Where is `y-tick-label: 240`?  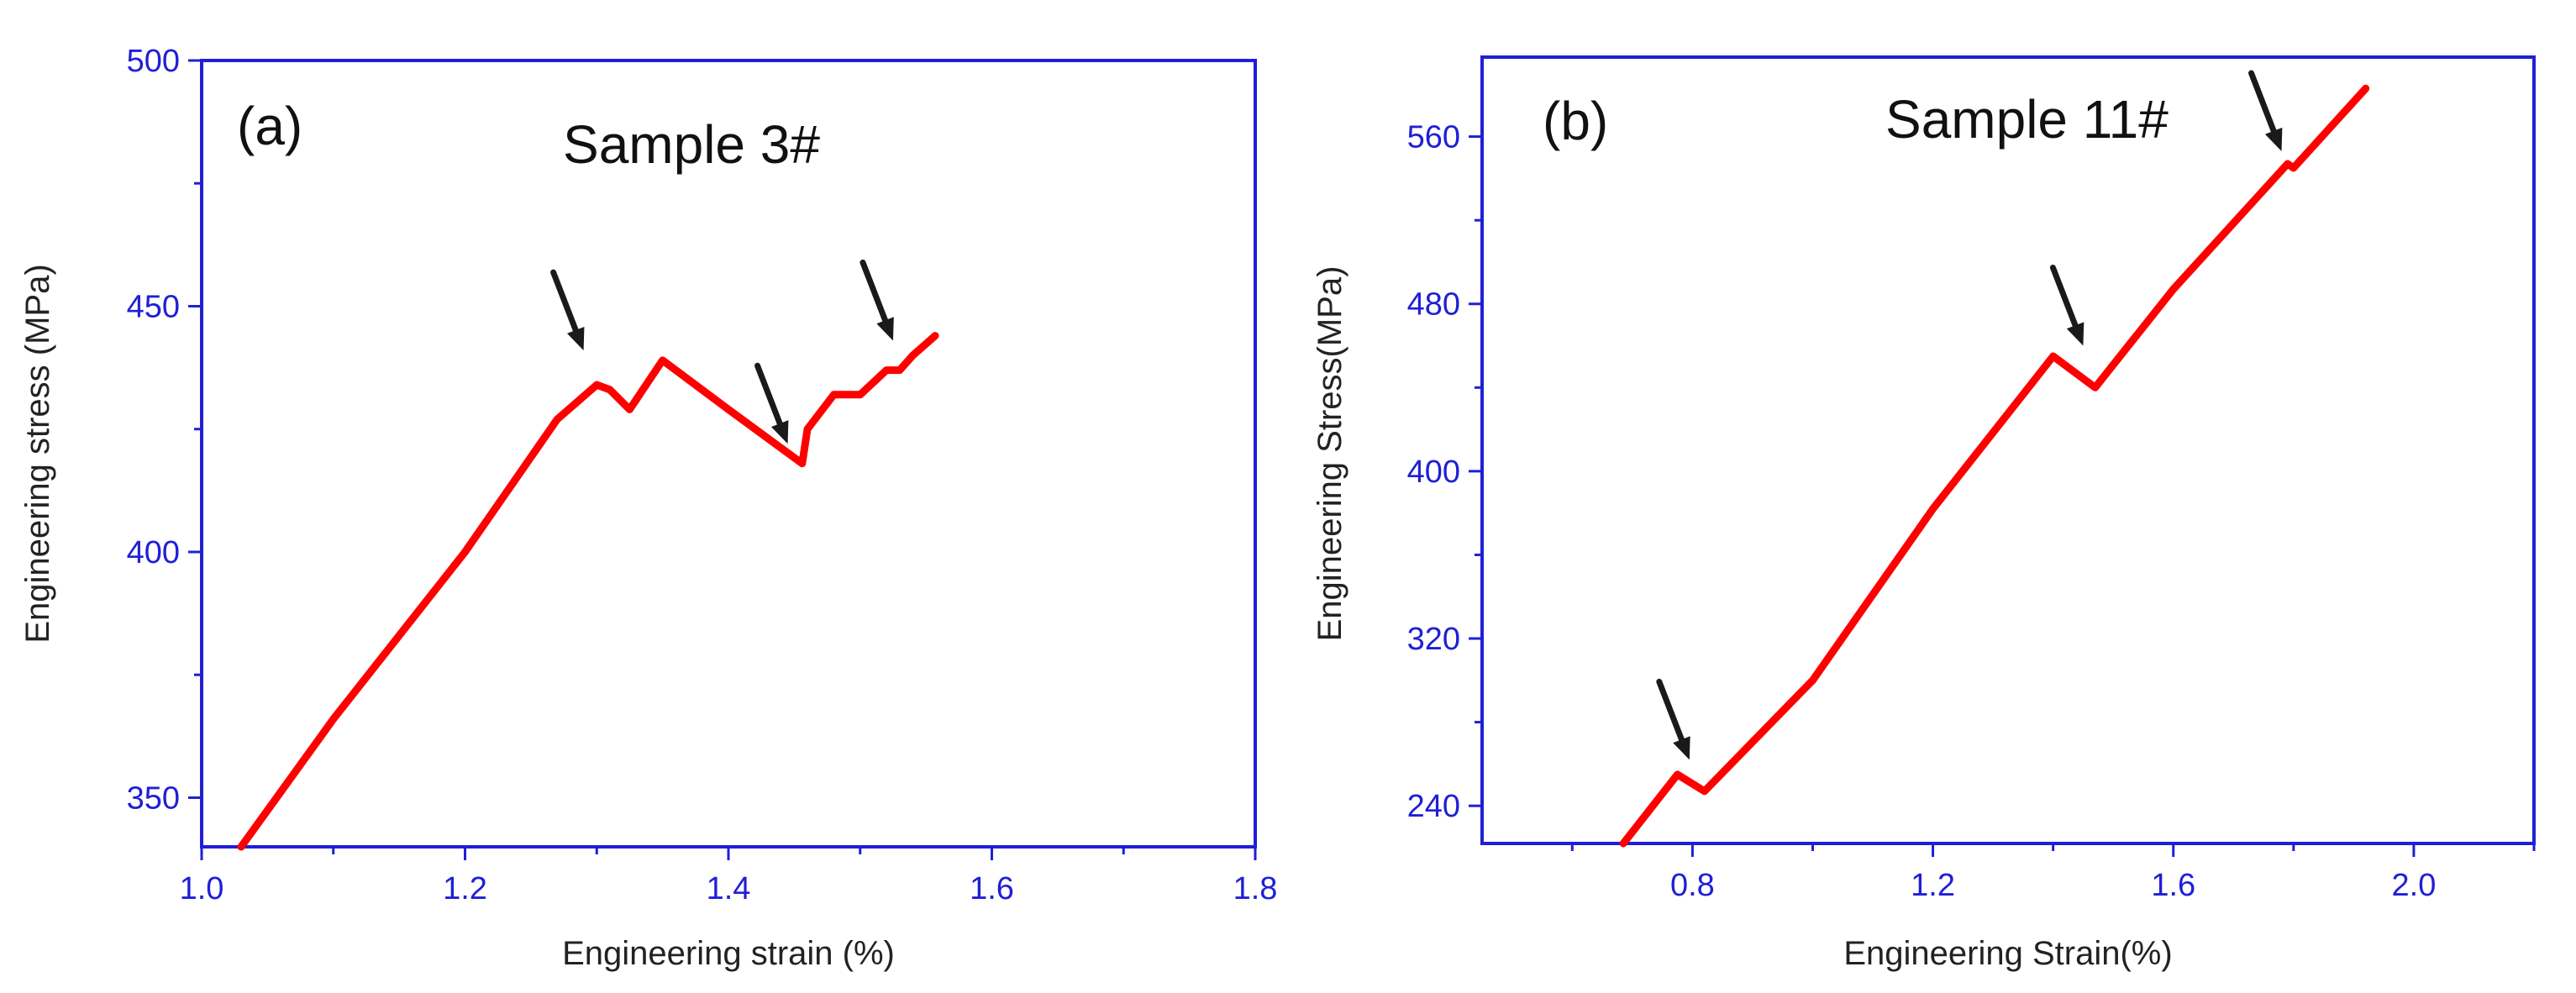
y-tick-label: 240 is located at coordinates (1433, 806).